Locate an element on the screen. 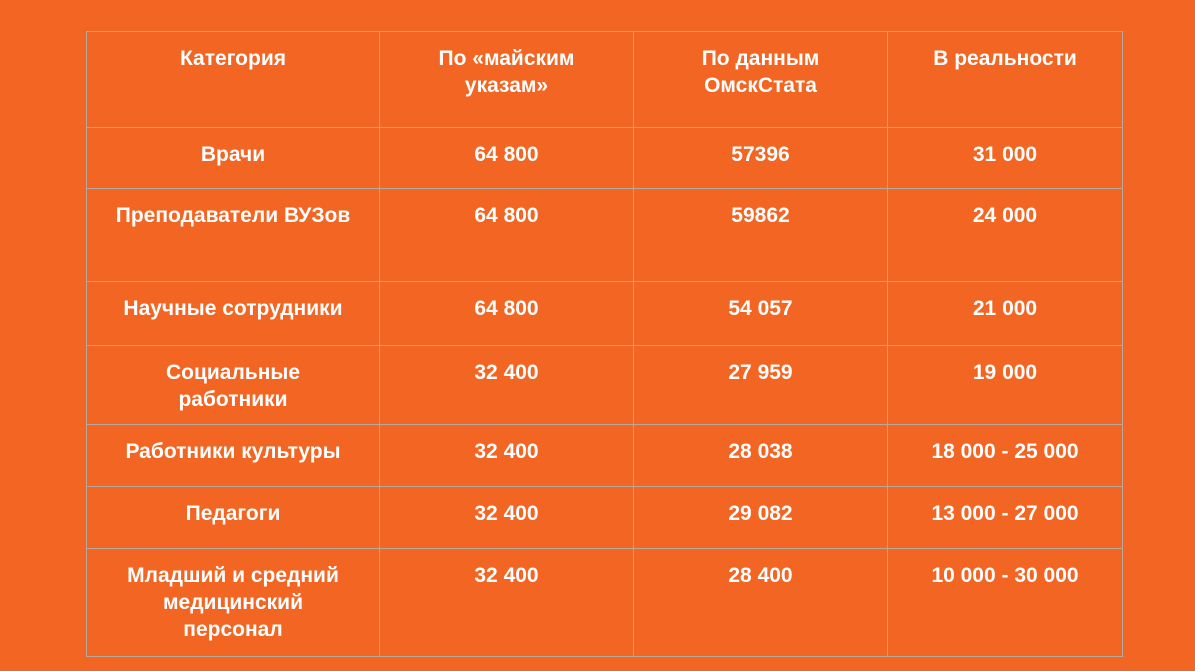 The width and height of the screenshot is (1195, 671). cell-reality: 24 000 is located at coordinates (1005, 235).